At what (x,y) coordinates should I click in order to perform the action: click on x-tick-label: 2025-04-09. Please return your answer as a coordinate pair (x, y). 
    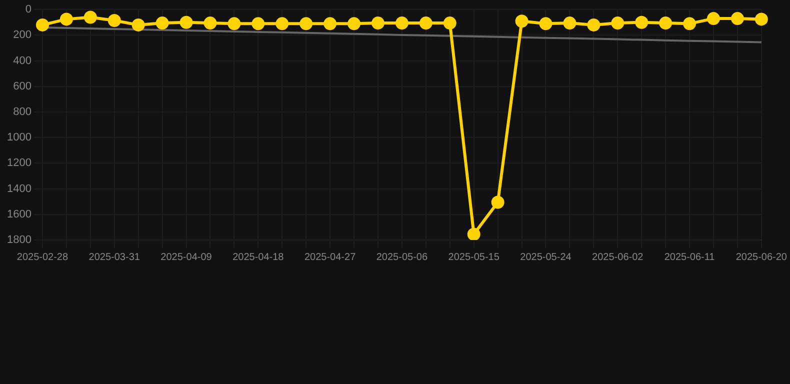
    Looking at the image, I should click on (186, 257).